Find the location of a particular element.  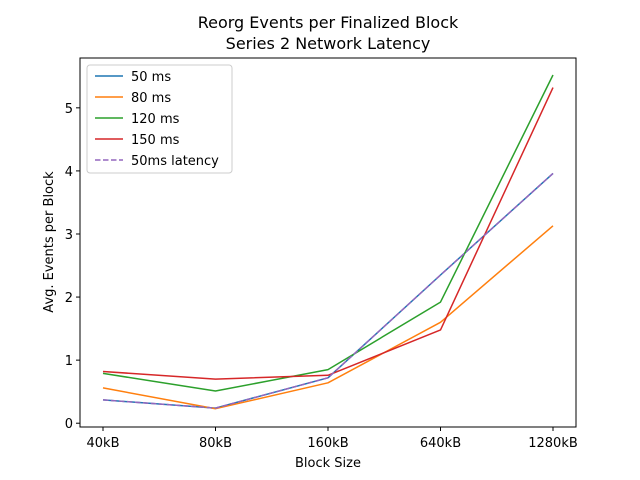

x-tick-label: 1280kB is located at coordinates (553, 443).